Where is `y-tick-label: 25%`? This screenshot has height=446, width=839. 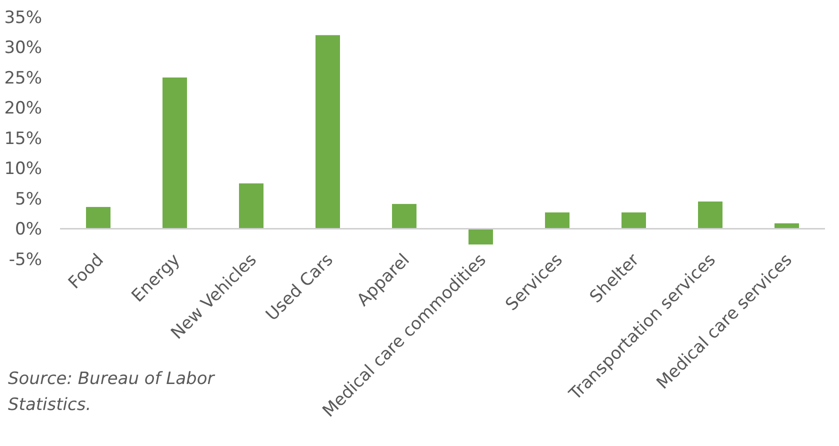
y-tick-label: 25% is located at coordinates (23, 78).